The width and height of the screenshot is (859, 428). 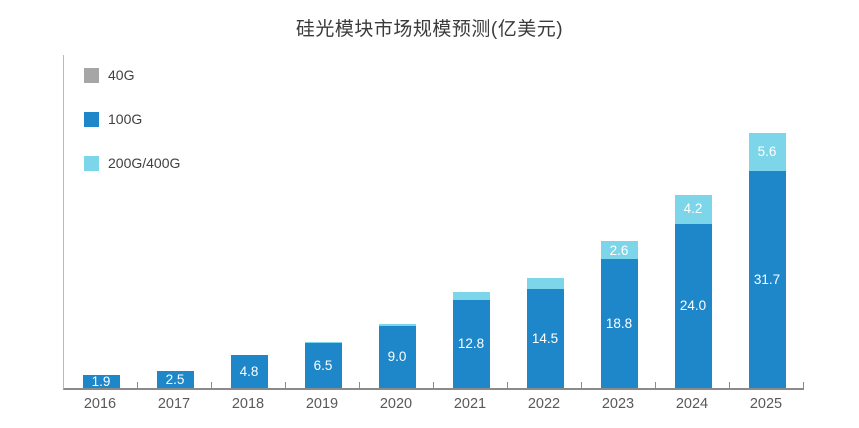 I want to click on legend-swatch-40g, so click(x=91, y=75).